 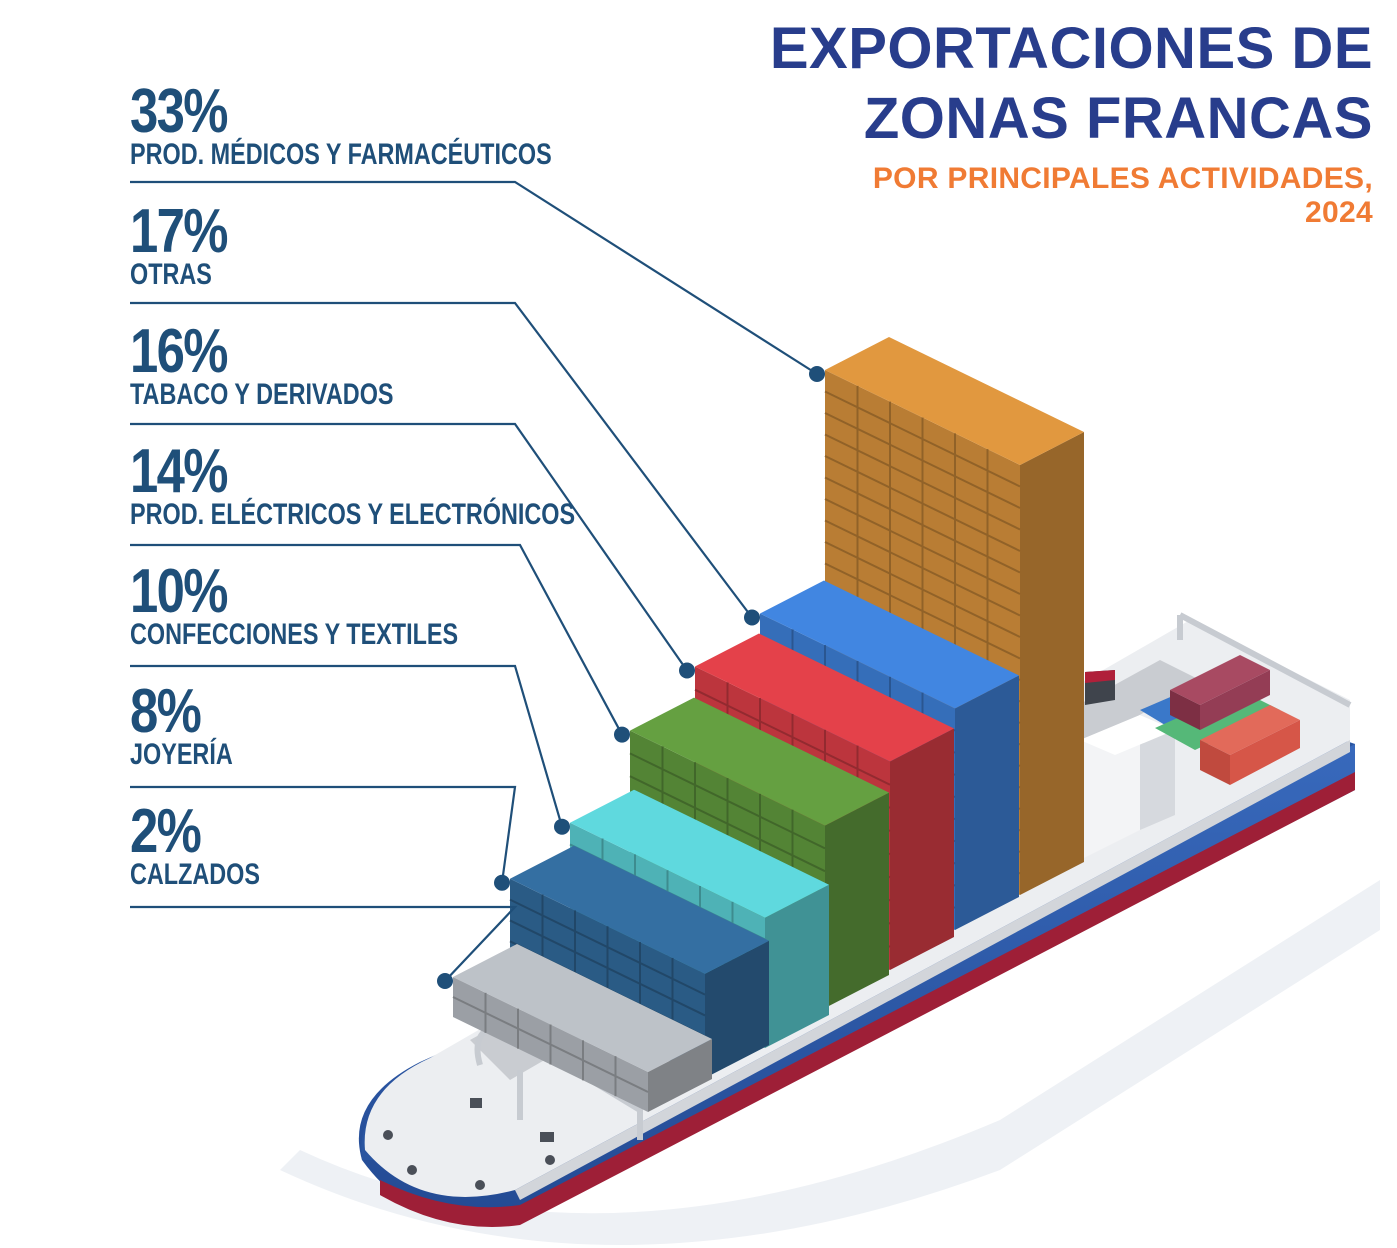 What do you see at coordinates (262, 394) in the screenshot?
I see `category-label: TABACO Y DERIVADOS` at bounding box center [262, 394].